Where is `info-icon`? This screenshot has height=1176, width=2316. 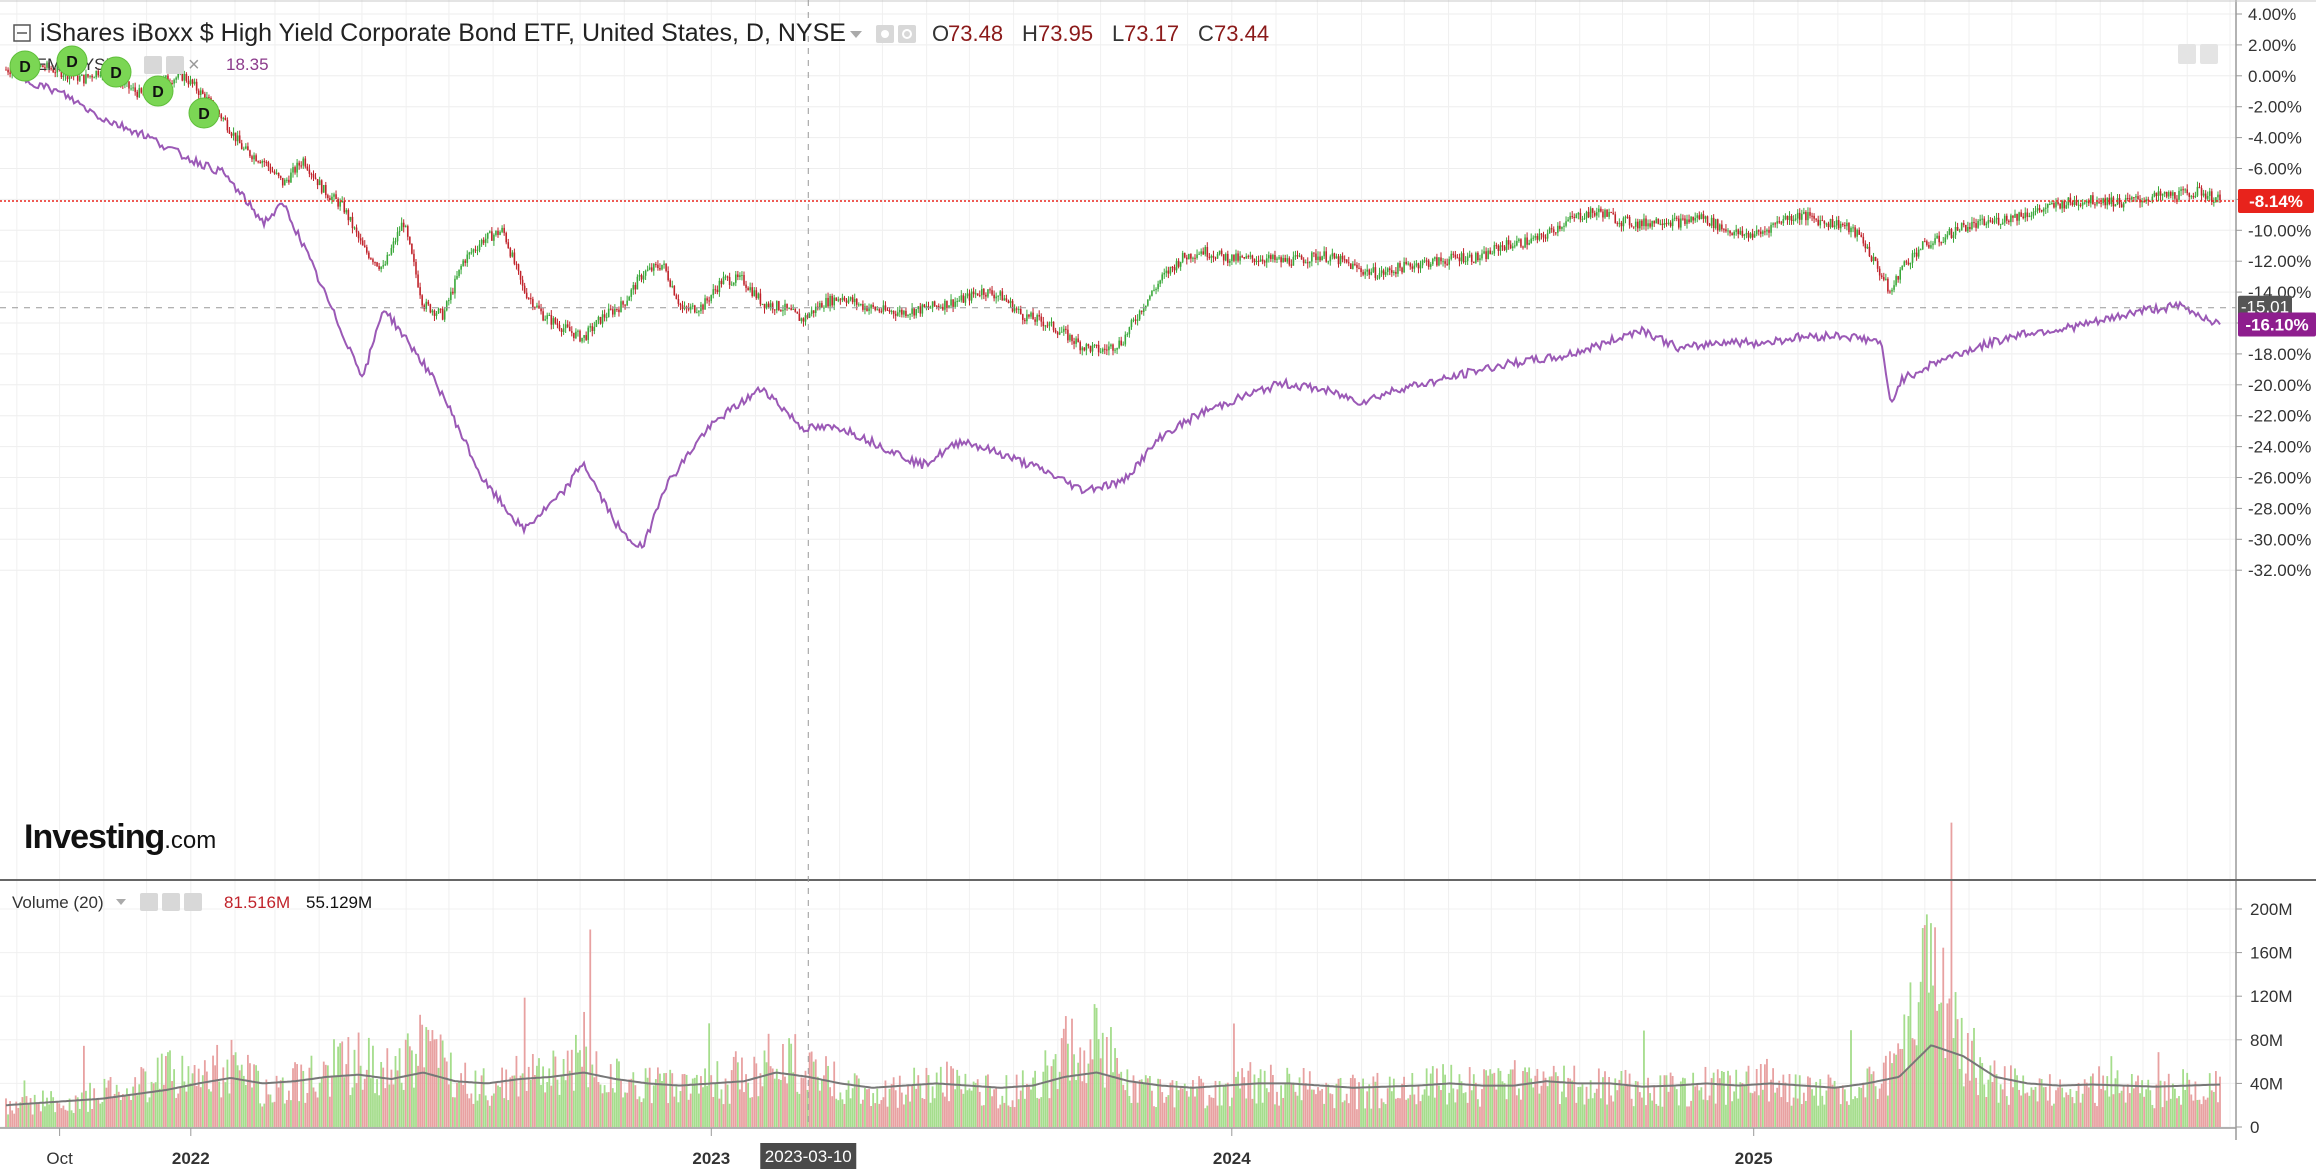
info-icon is located at coordinates (2187, 54).